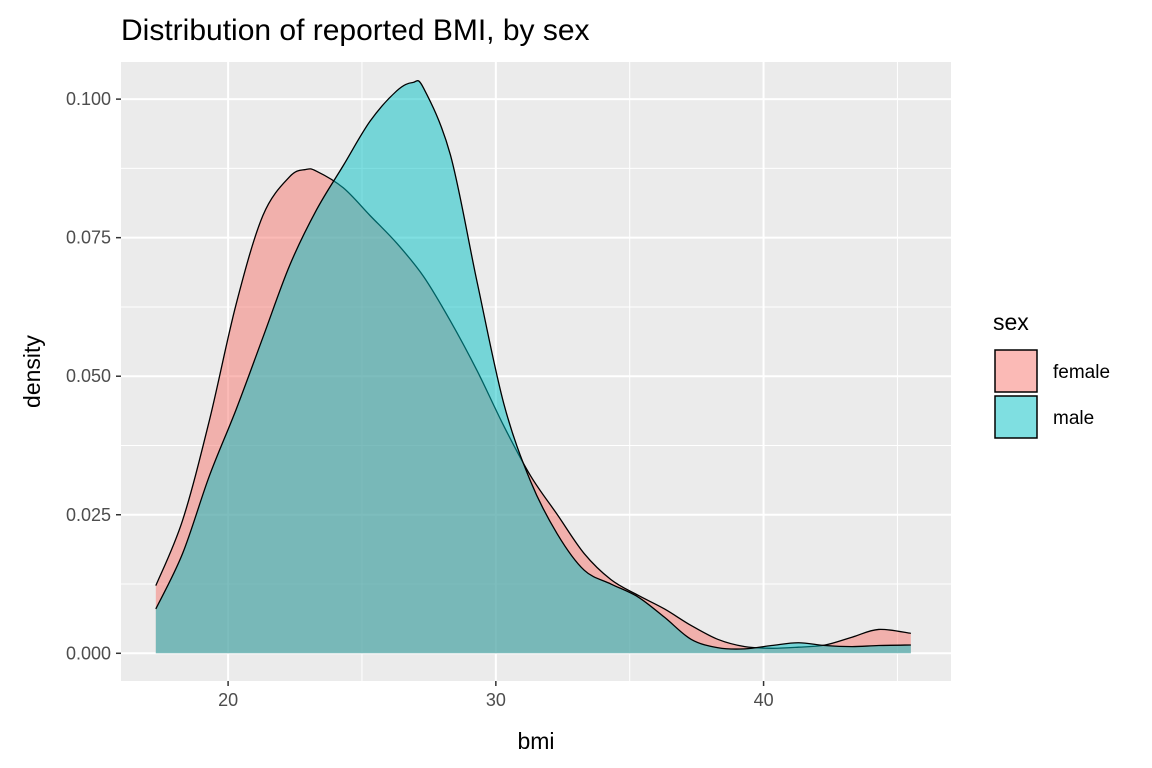  What do you see at coordinates (355, 30) in the screenshot?
I see `chart-title: Distribution of reported BMI, by sex` at bounding box center [355, 30].